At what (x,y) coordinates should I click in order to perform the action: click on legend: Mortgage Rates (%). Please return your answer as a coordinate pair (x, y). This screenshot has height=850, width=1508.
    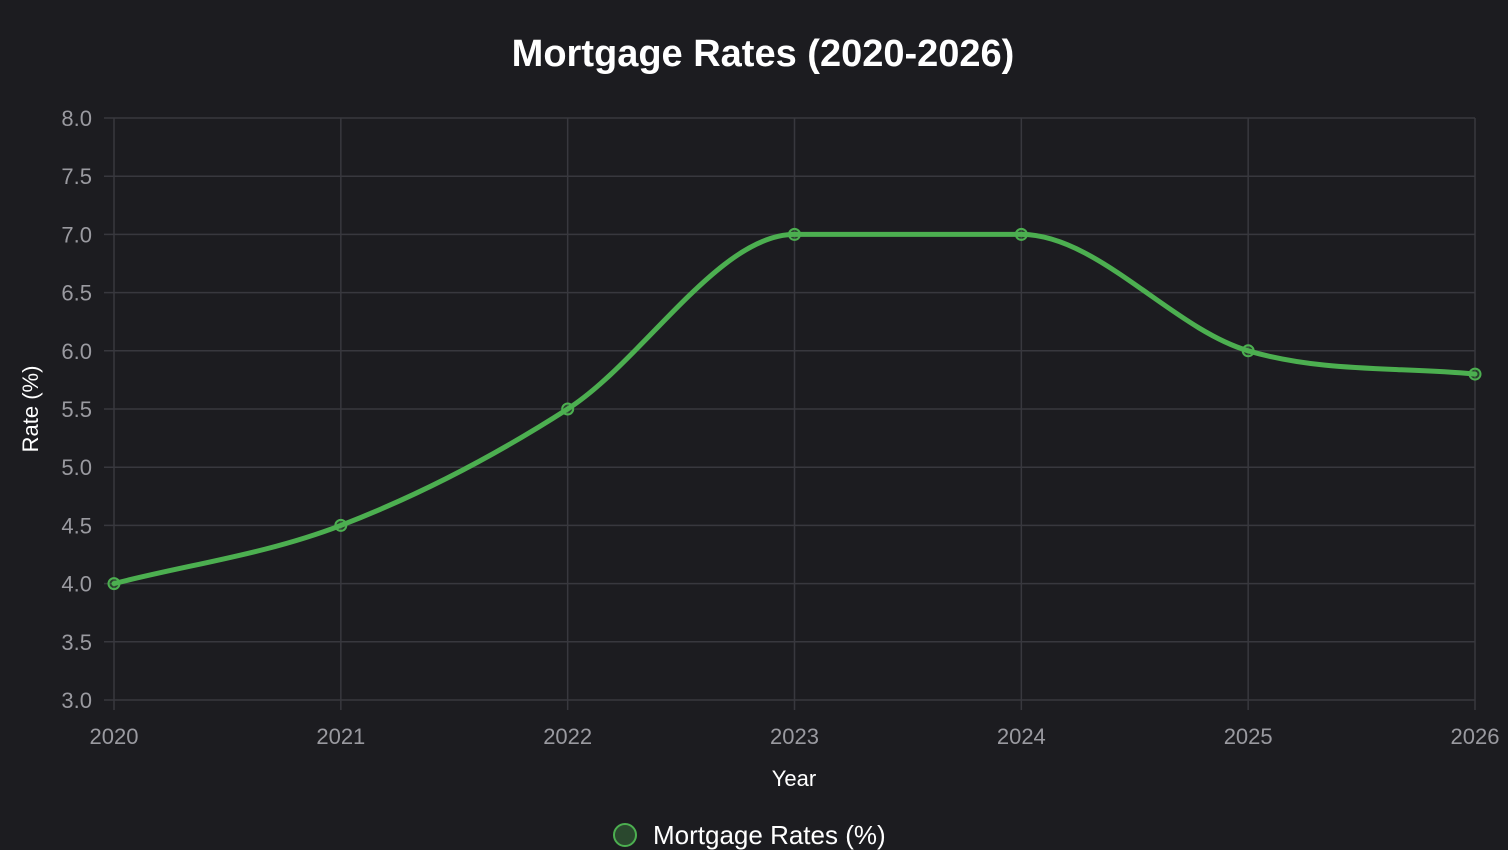
    Looking at the image, I should click on (749, 835).